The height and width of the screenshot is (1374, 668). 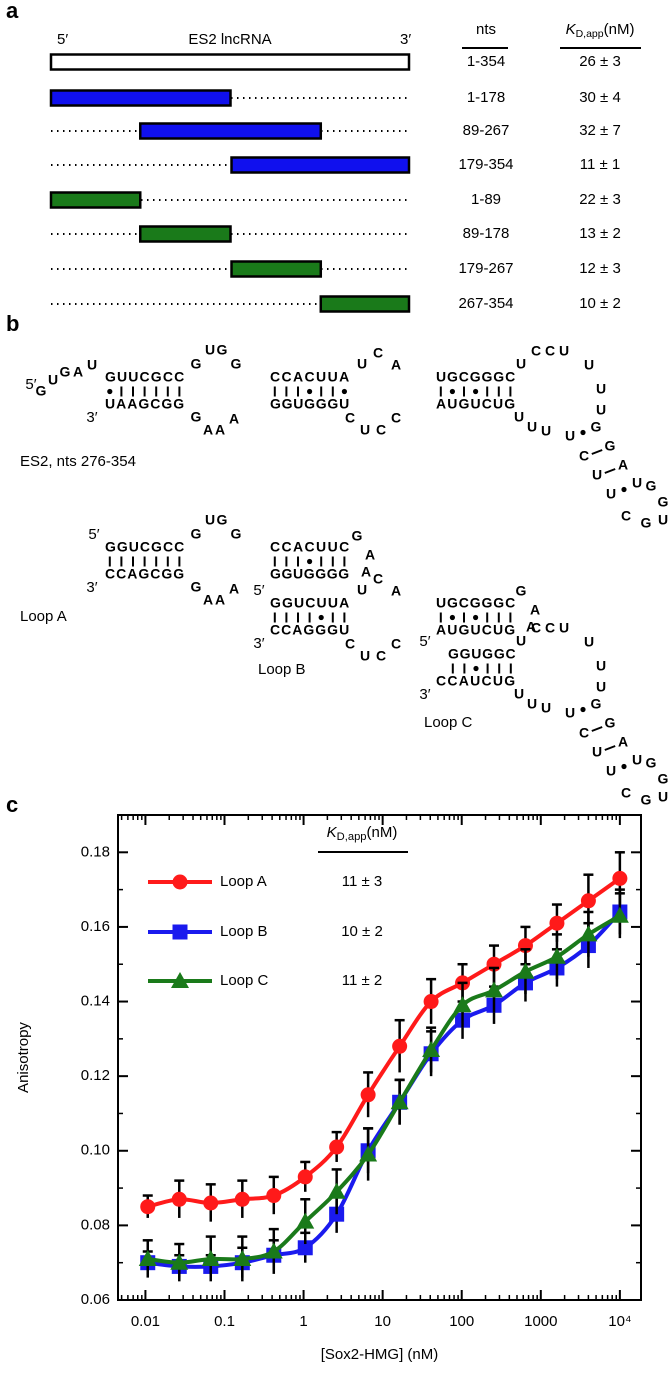 I want to click on panel-label: a, so click(x=12, y=11).